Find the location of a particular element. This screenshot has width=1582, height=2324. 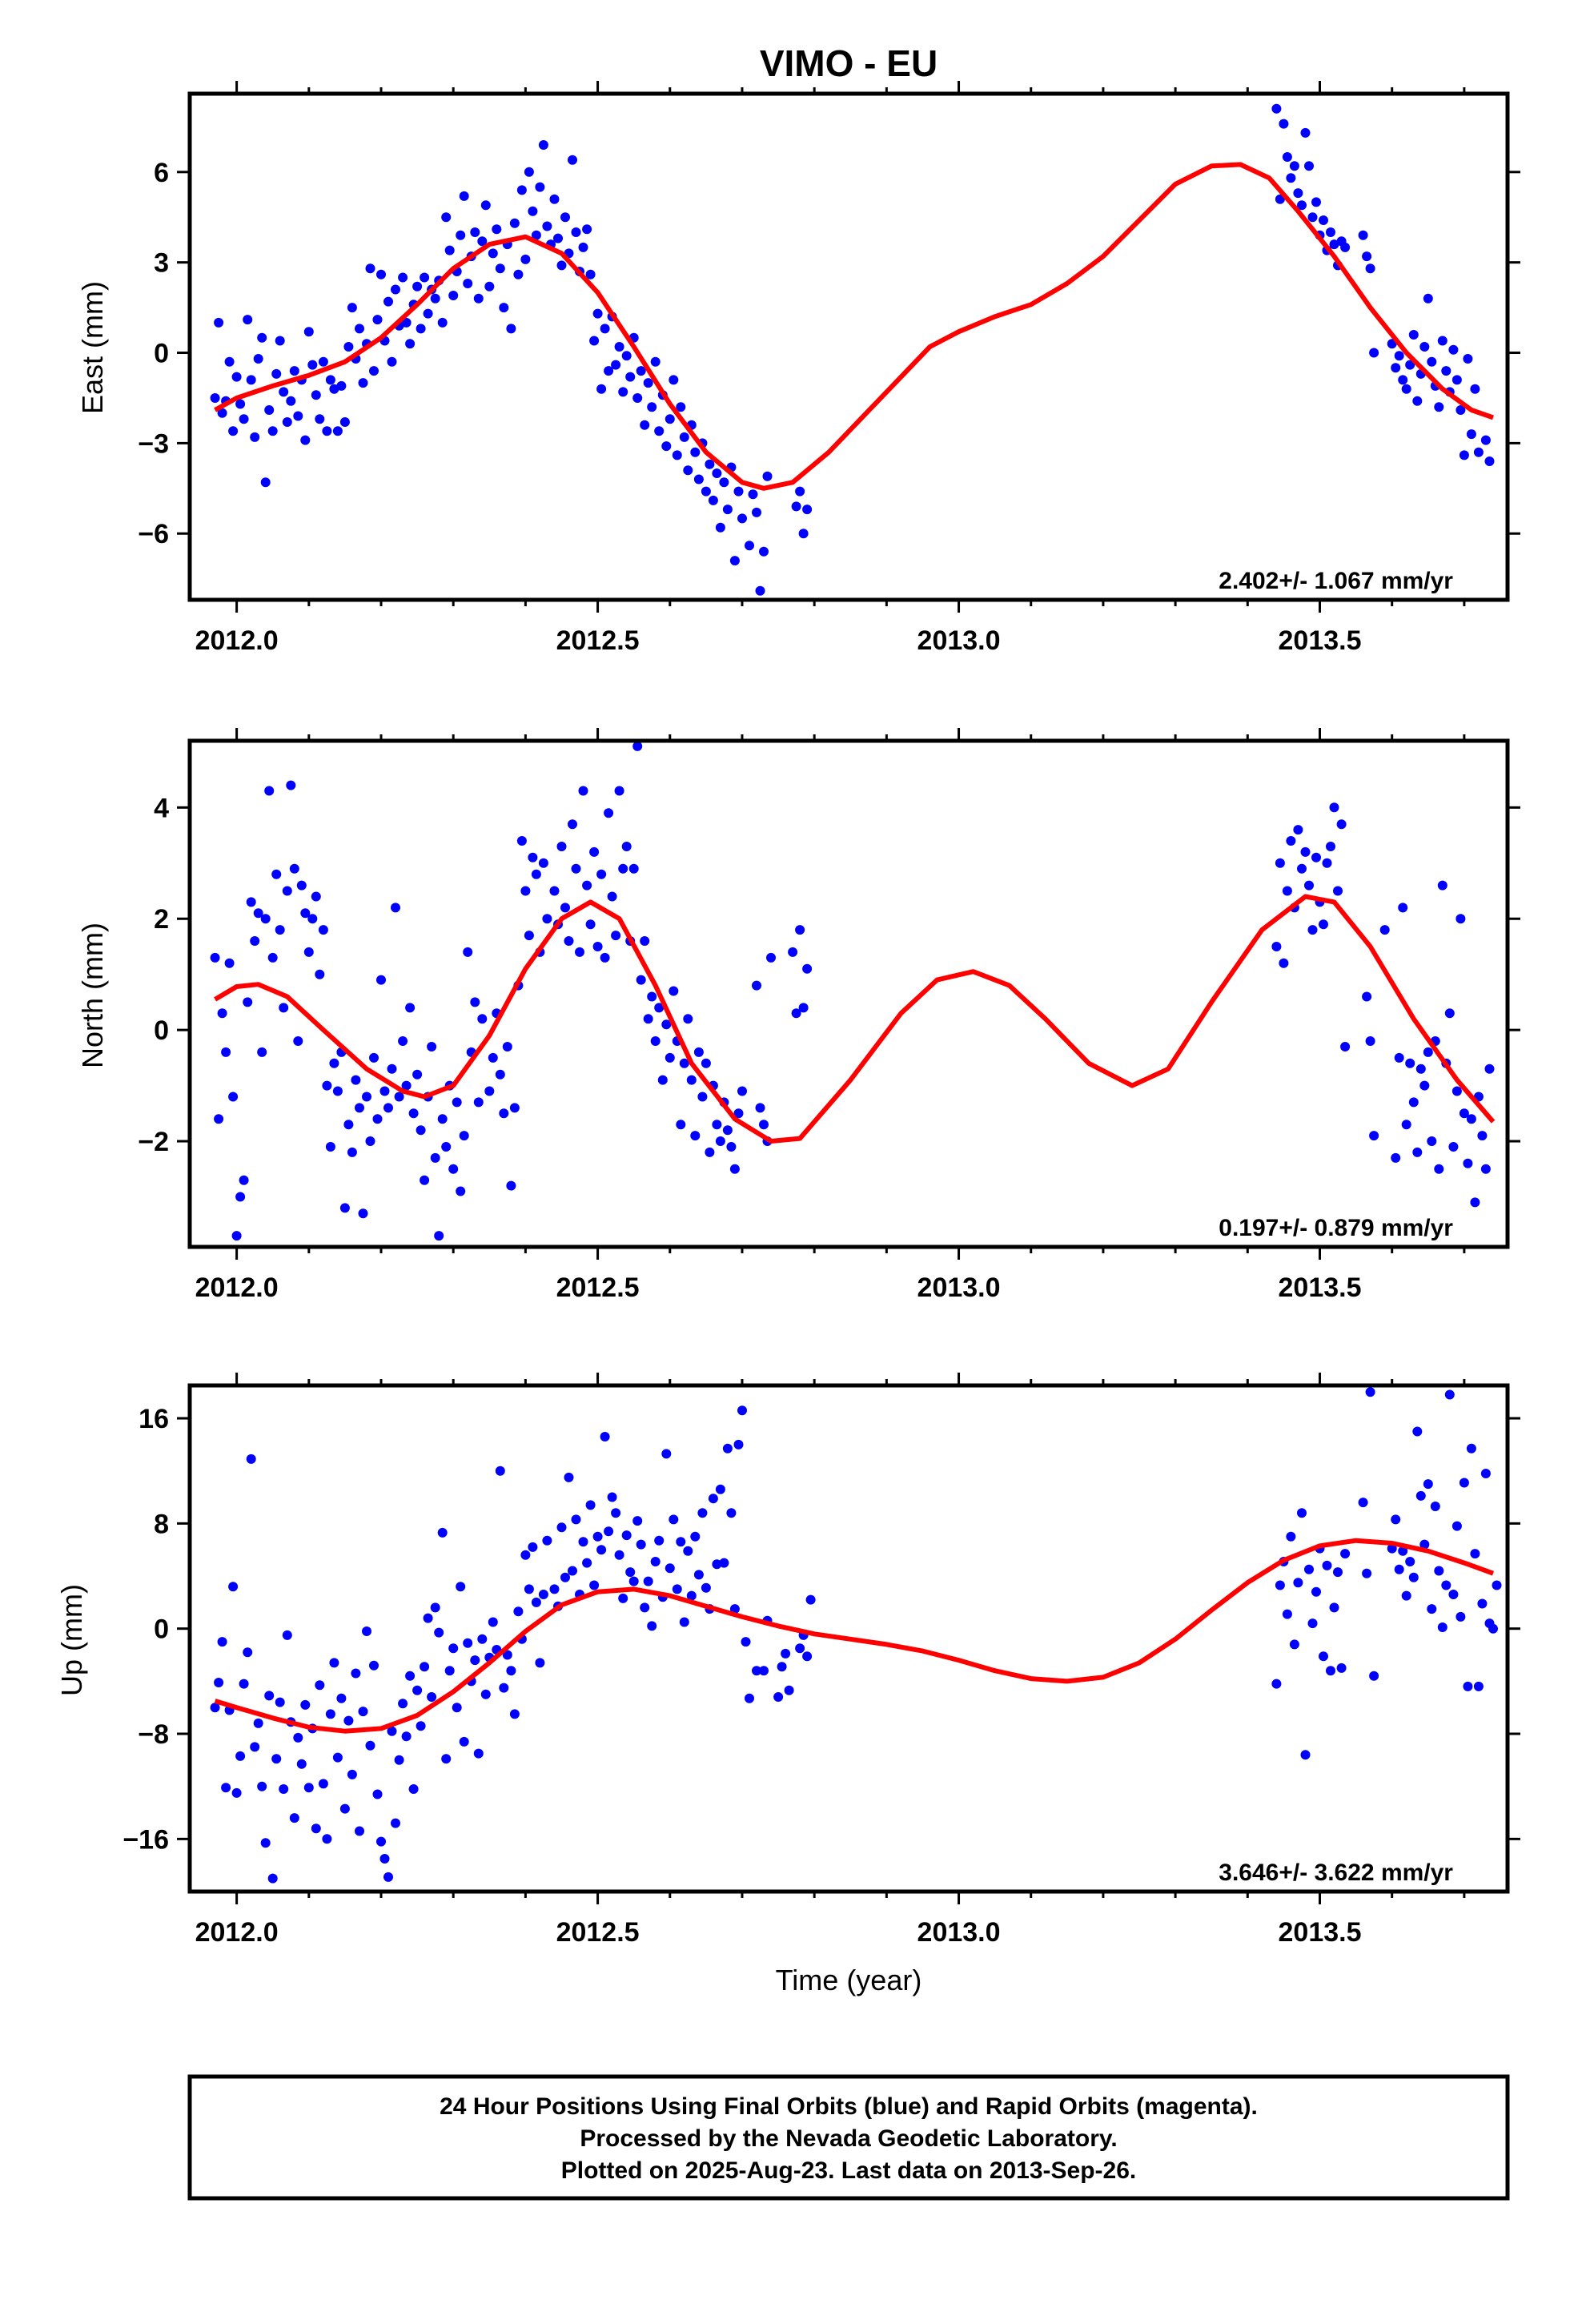

x-axis-label: Time (year) is located at coordinates (849, 1980).